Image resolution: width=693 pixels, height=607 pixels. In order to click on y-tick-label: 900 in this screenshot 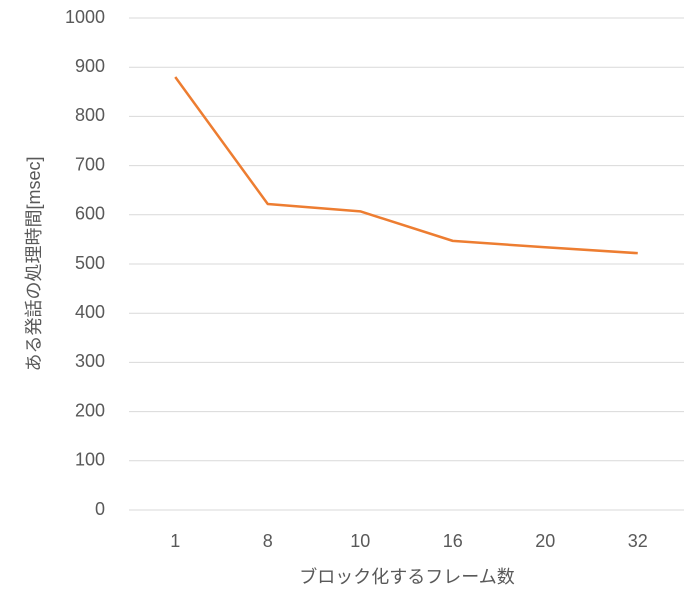, I will do `click(90, 66)`.